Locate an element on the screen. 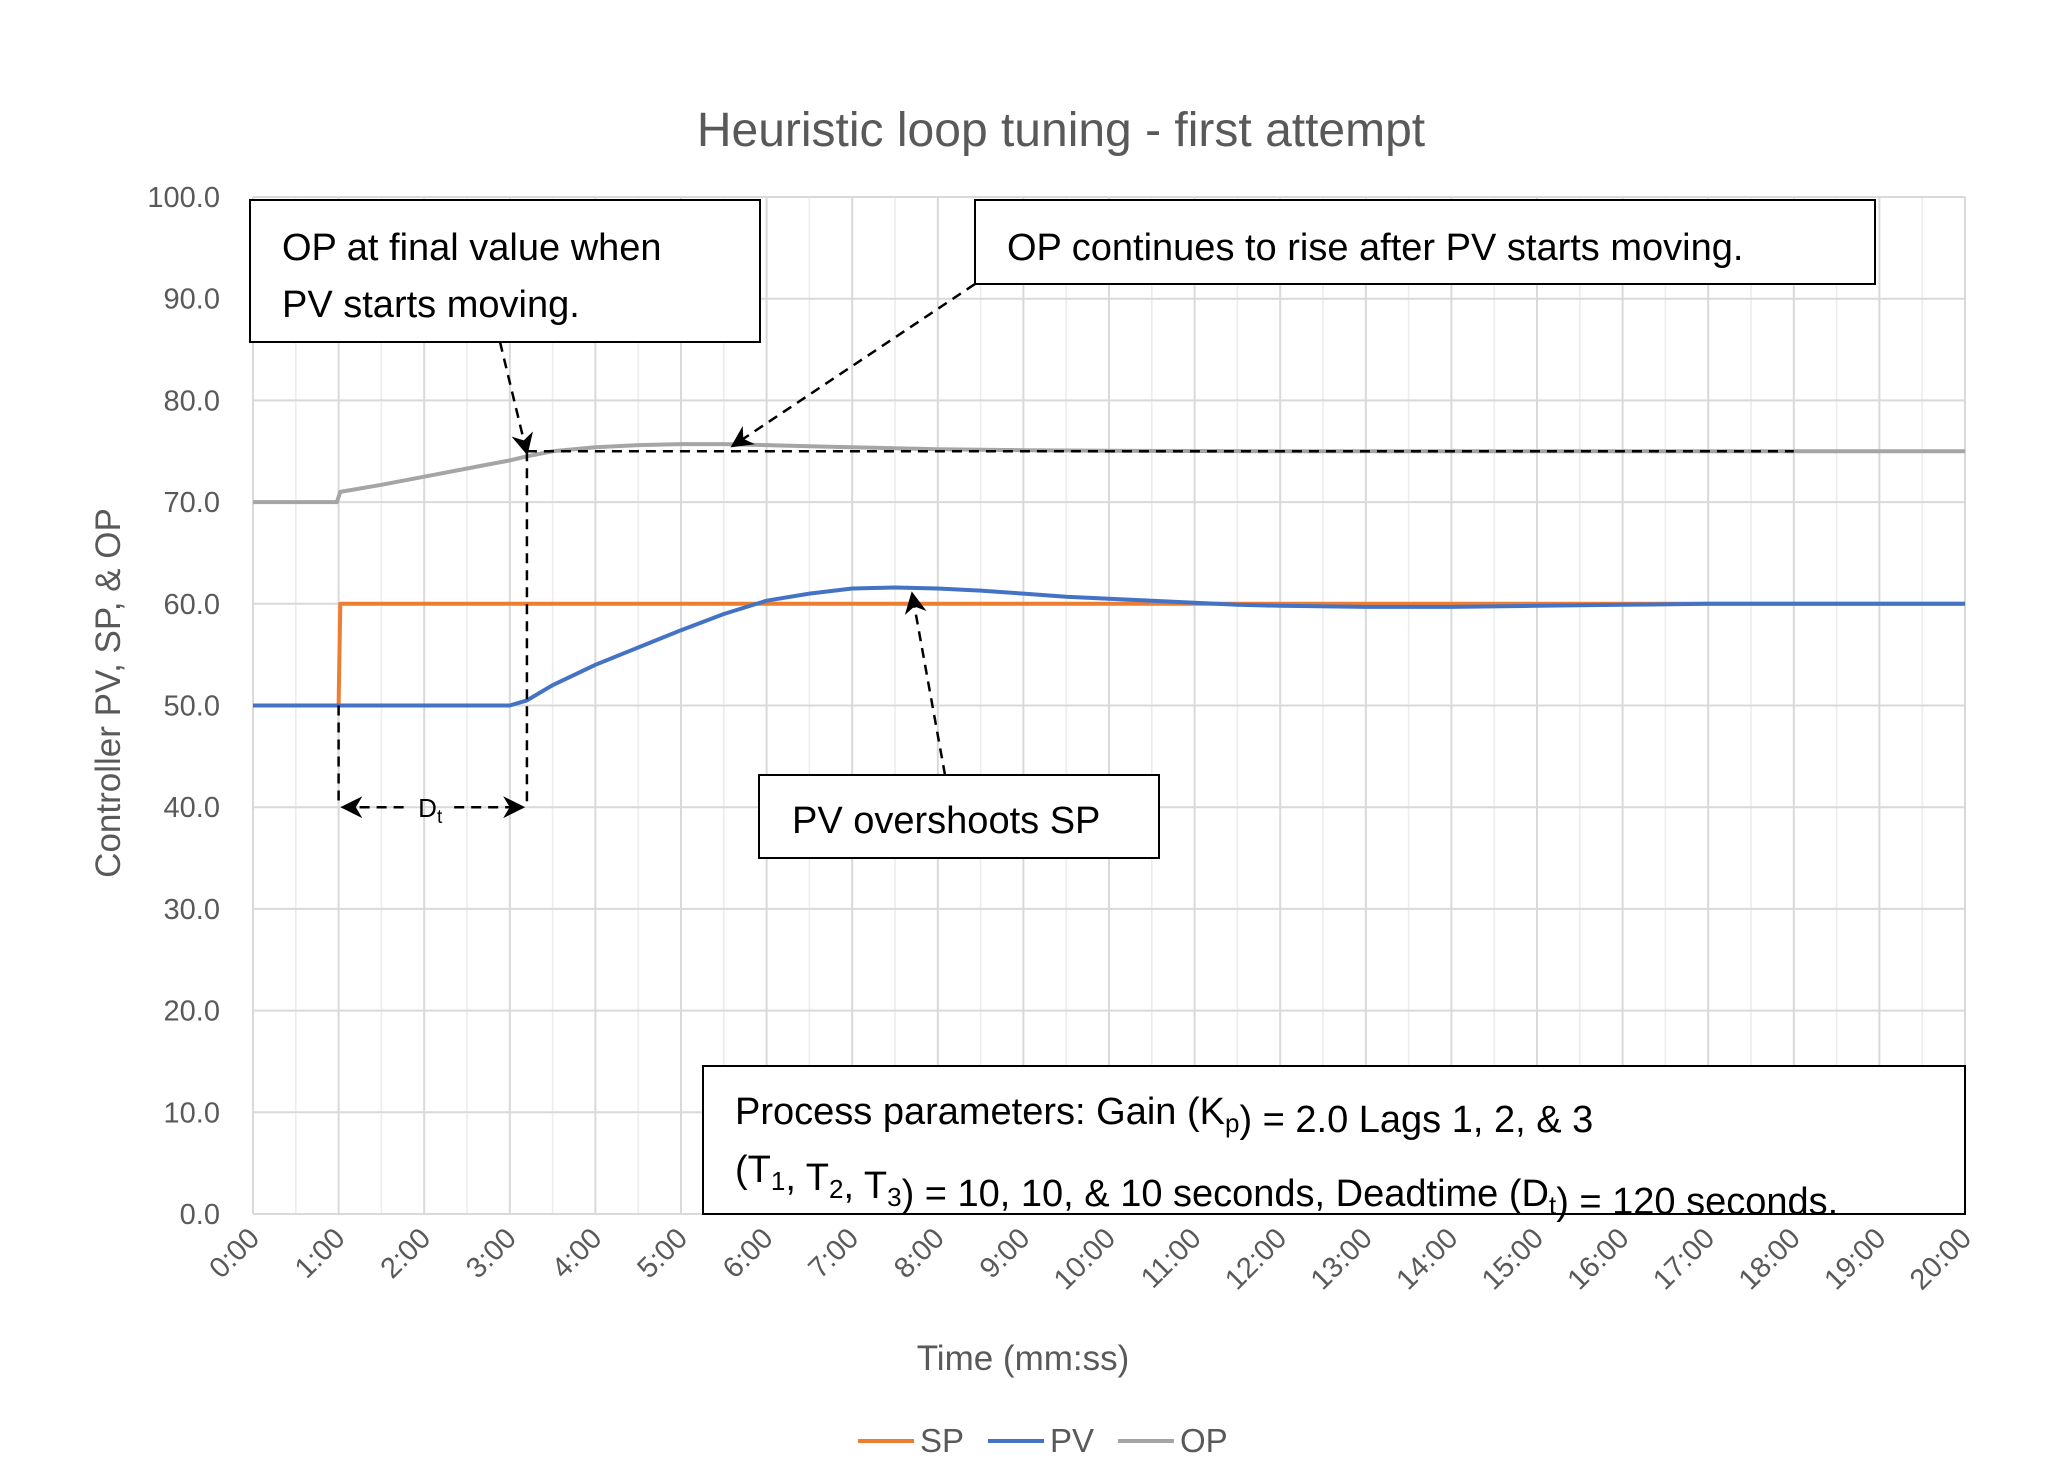 The image size is (2064, 1484). y-tick-label: 10.0 is located at coordinates (192, 1113).